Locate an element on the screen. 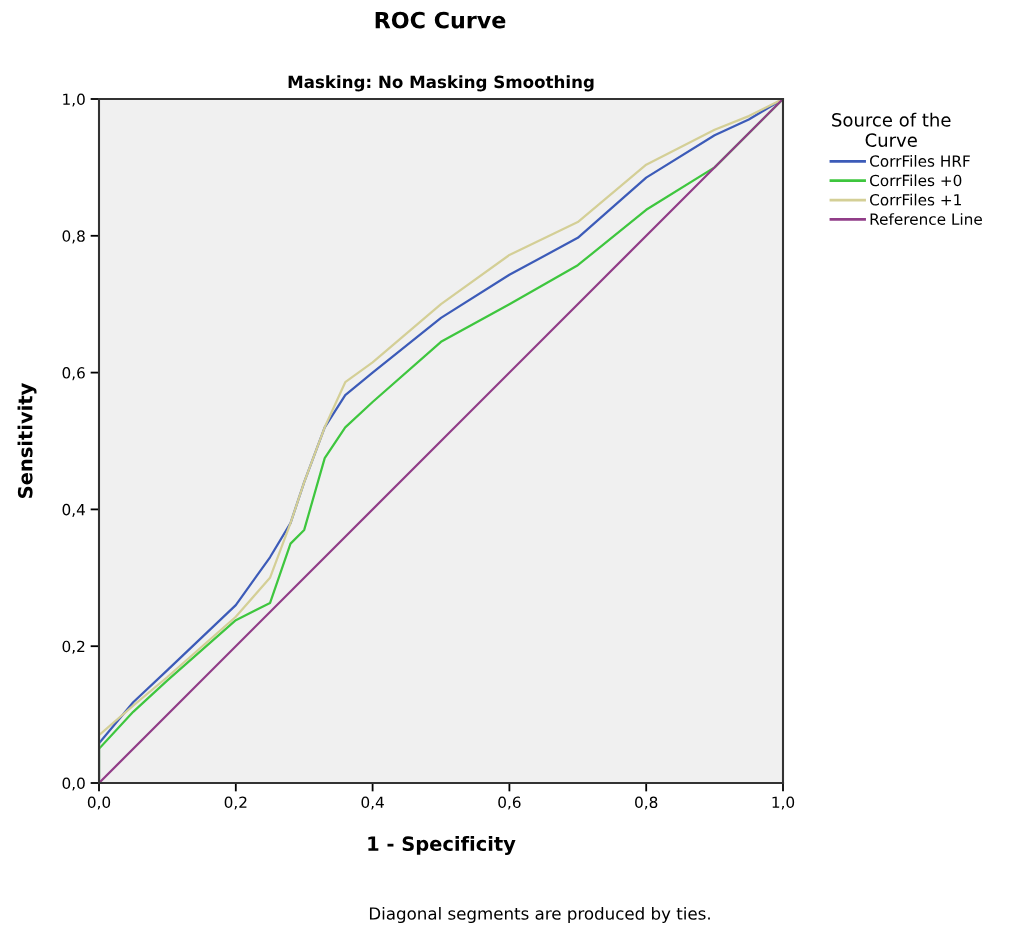  x-tick-label: 0,8 is located at coordinates (646, 803).